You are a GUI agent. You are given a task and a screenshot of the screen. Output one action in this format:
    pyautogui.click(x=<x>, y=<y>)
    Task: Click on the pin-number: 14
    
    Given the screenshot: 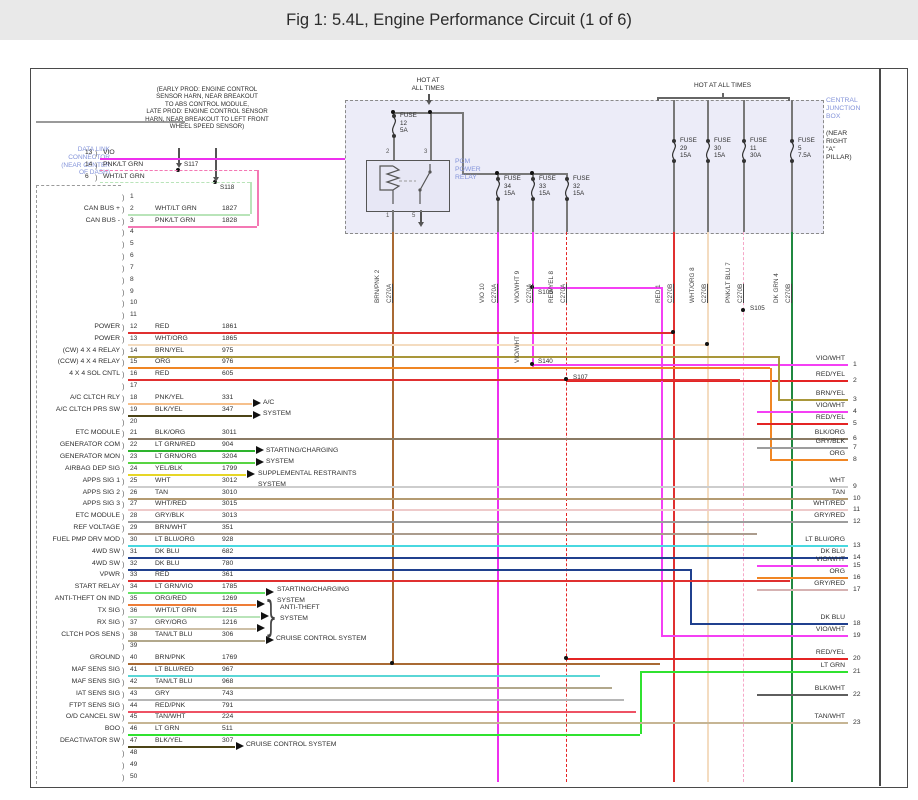 What is the action you would take?
    pyautogui.click(x=134, y=350)
    